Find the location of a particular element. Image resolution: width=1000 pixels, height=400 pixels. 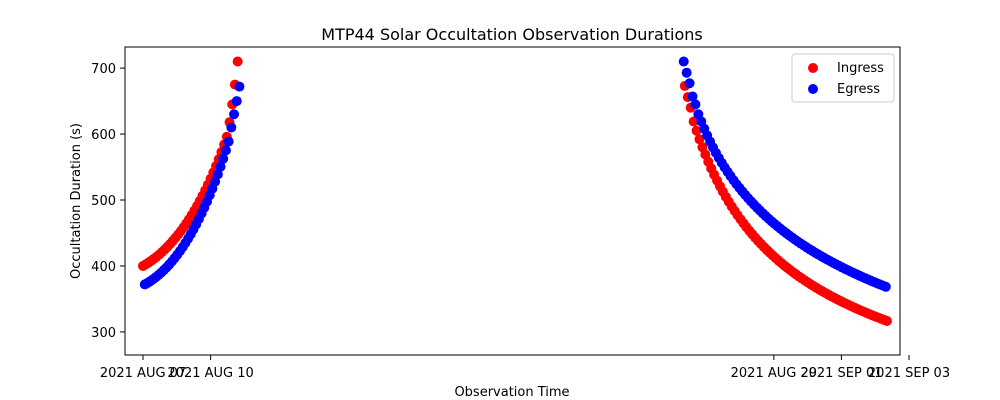

legend-marker-egress is located at coordinates (813, 89).